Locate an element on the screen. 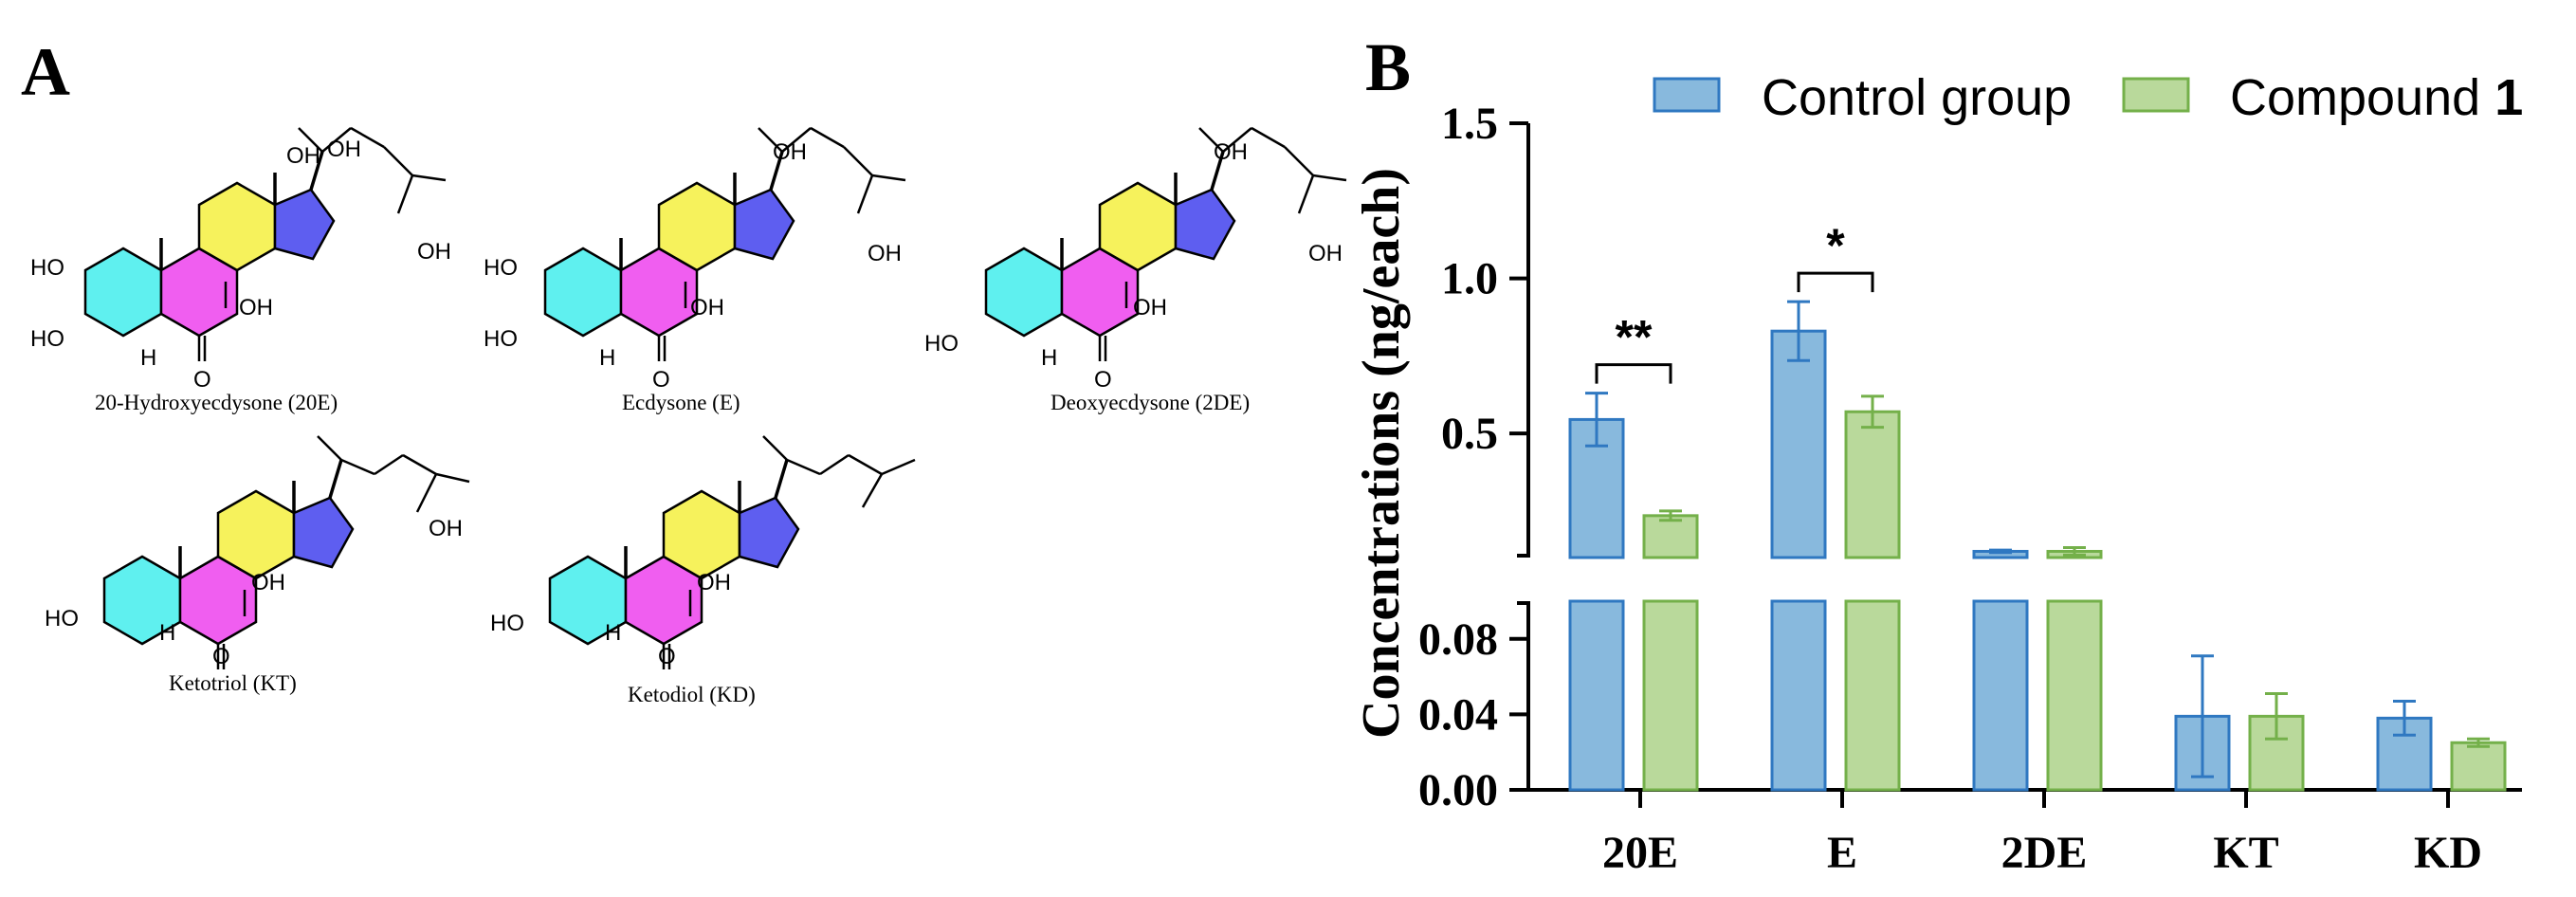 Image resolution: width=2576 pixels, height=897 pixels. molecule-kt-atom-labels: HO H O OH OH is located at coordinates (254, 592).